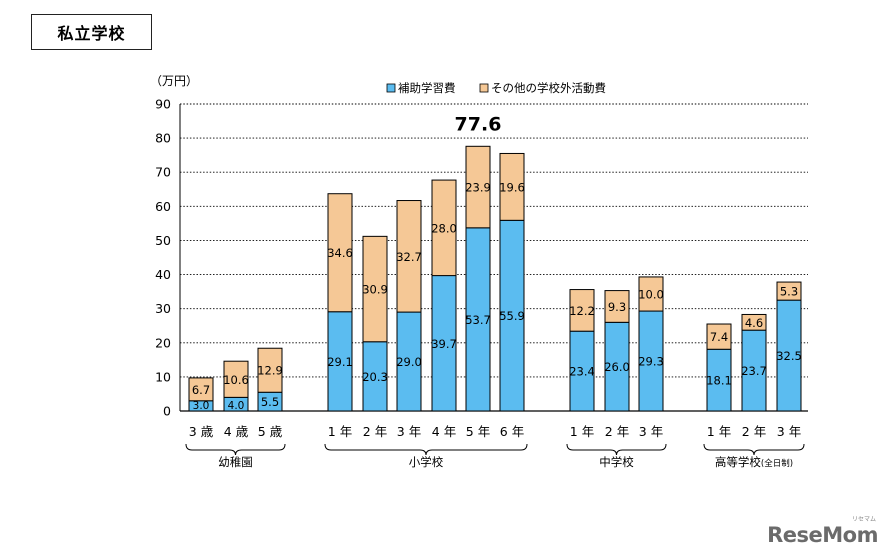  I want to click on watermark-sub: リセマム, so click(863, 519).